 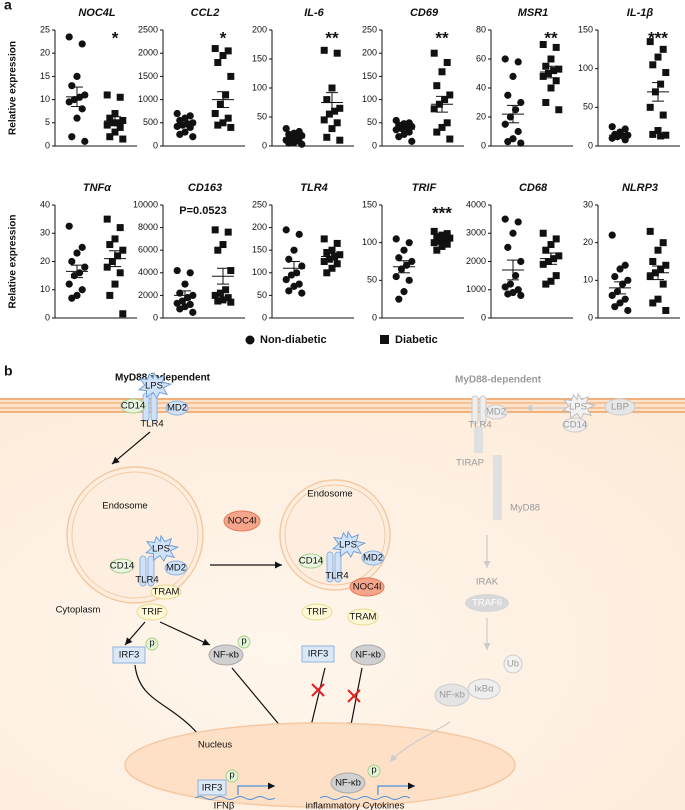 What do you see at coordinates (135, 633) in the screenshot?
I see `arrow` at bounding box center [135, 633].